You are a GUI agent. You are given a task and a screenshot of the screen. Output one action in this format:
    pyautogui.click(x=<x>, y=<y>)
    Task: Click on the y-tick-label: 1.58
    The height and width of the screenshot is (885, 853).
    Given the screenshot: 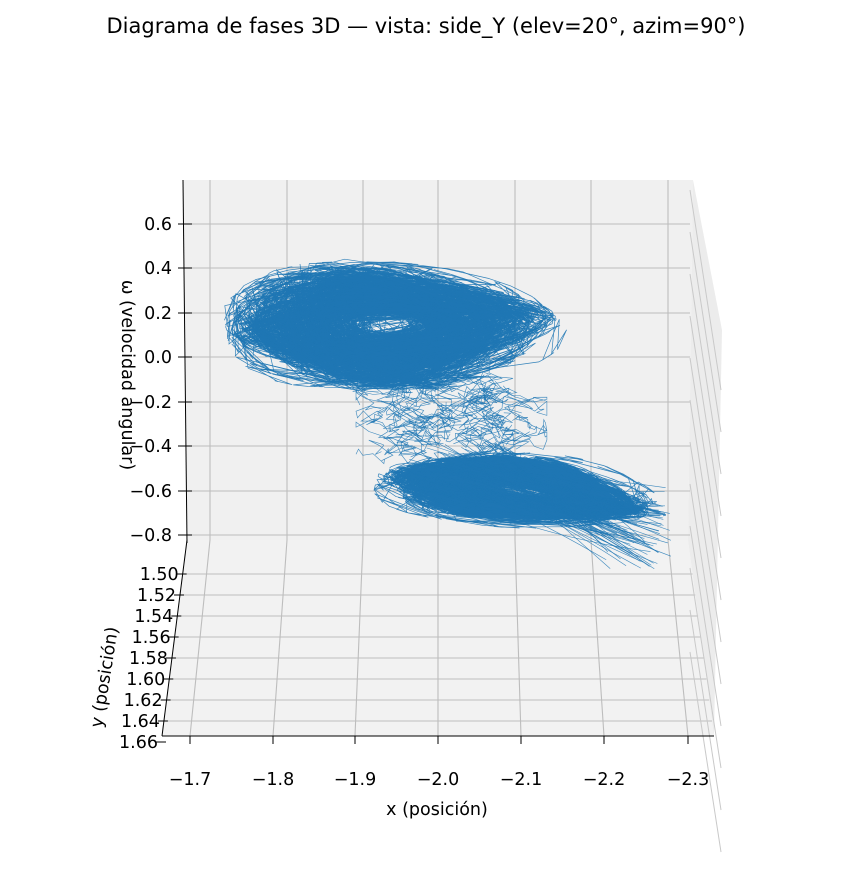 What is the action you would take?
    pyautogui.click(x=148, y=659)
    